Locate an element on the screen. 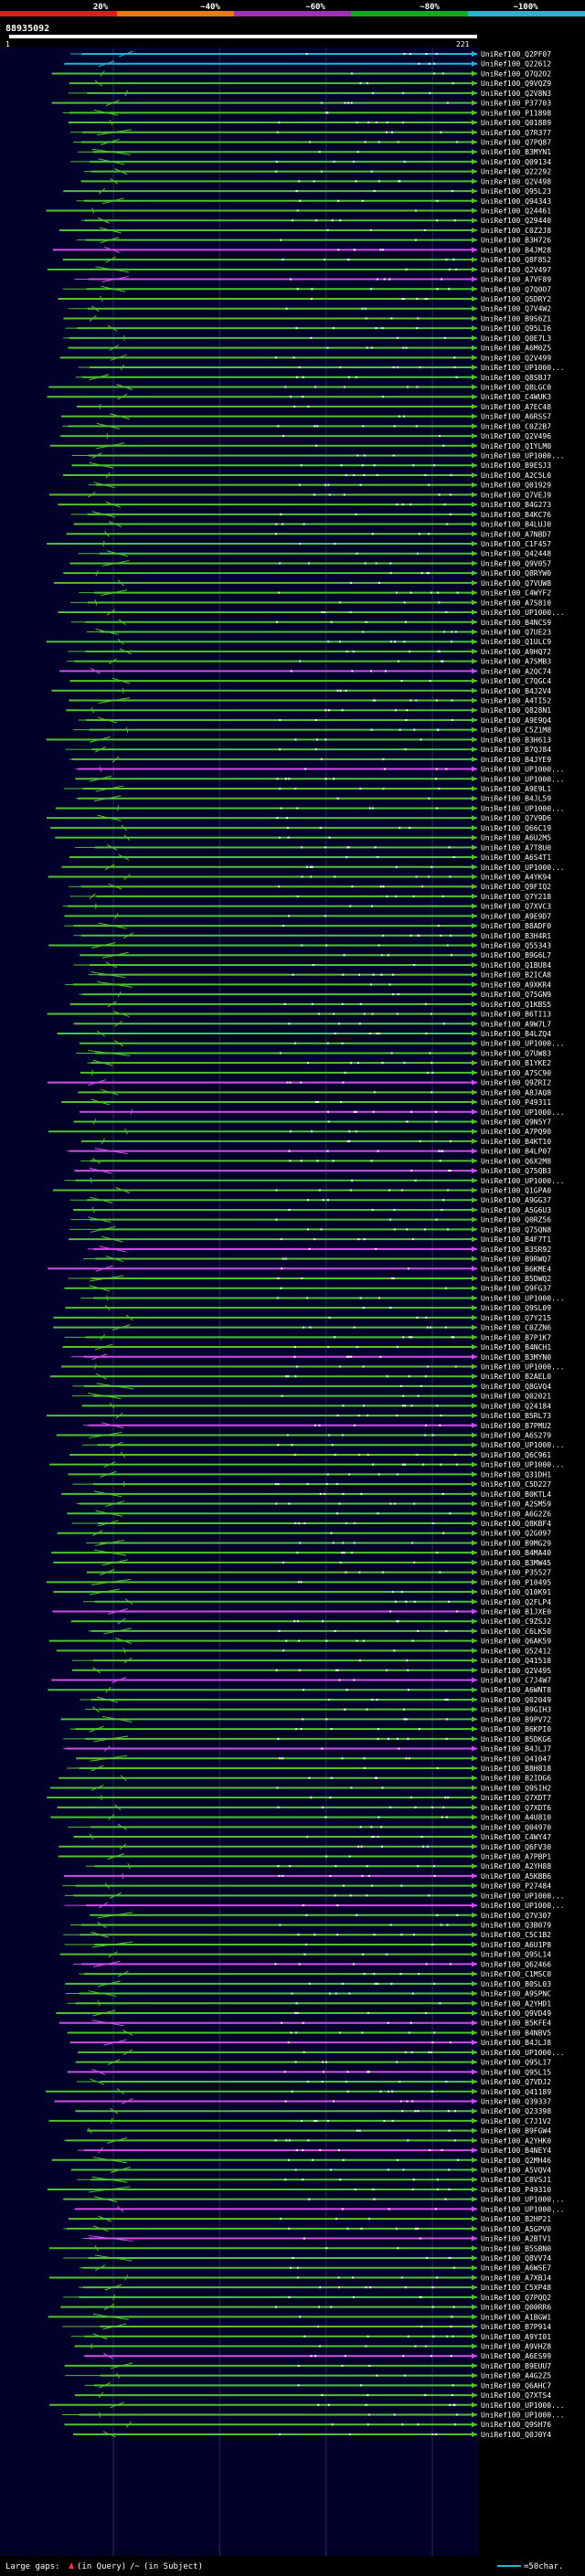  hit-label: UniRef100_Q7XVC3 is located at coordinates (516, 907).